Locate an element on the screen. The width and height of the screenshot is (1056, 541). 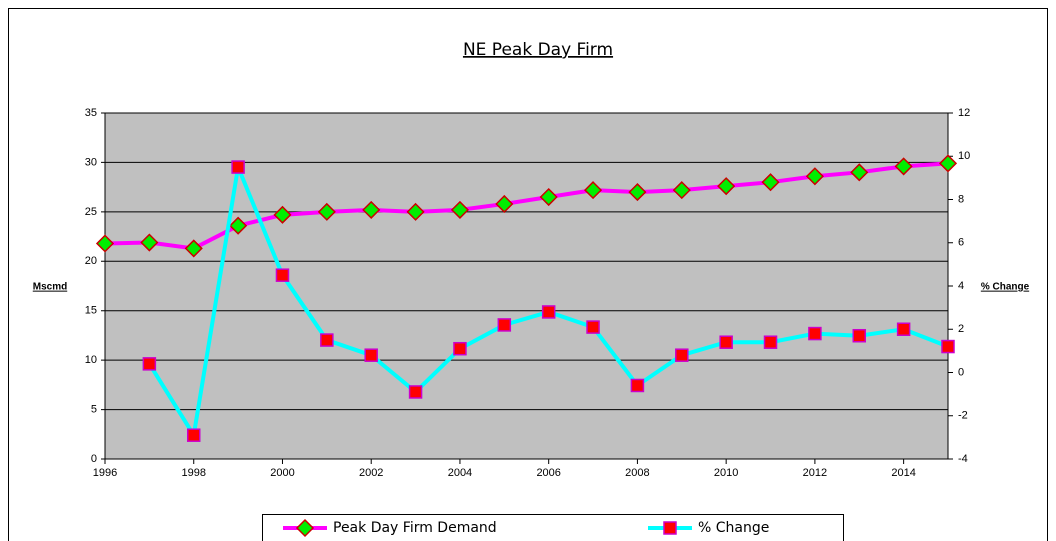
y2-tick-label: 8 is located at coordinates (961, 199).